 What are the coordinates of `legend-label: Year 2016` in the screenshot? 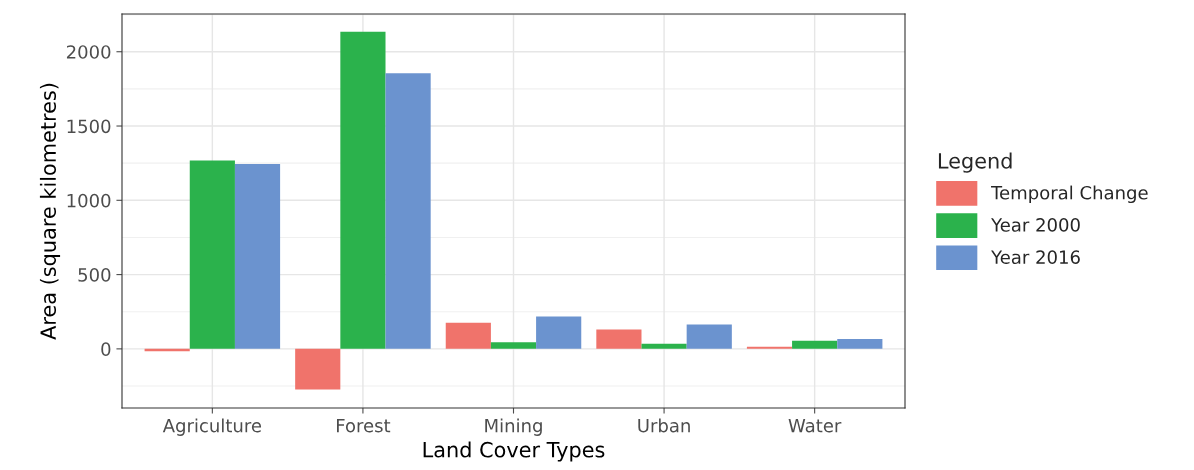 It's located at (1035, 257).